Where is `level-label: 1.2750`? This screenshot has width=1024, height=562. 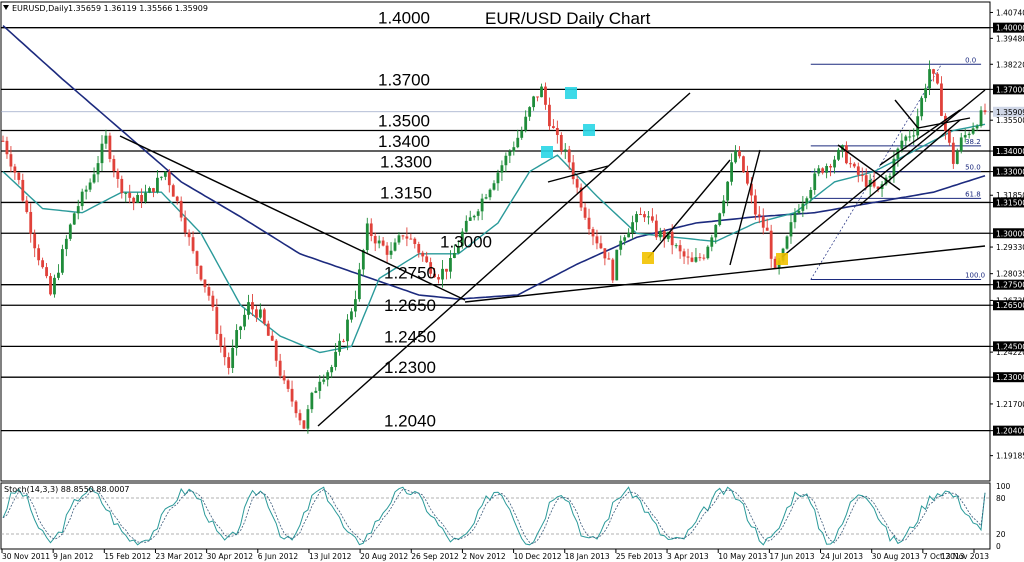 level-label: 1.2750 is located at coordinates (410, 273).